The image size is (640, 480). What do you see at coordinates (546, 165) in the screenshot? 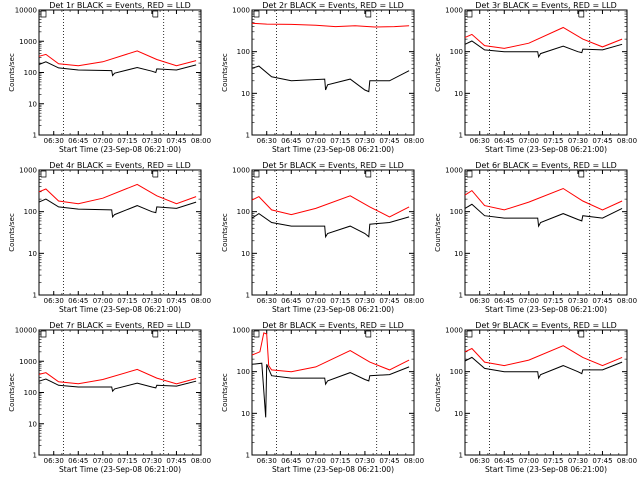
I see `panel-title: Det 6r BLACK = Events, RED = LLD` at bounding box center [546, 165].